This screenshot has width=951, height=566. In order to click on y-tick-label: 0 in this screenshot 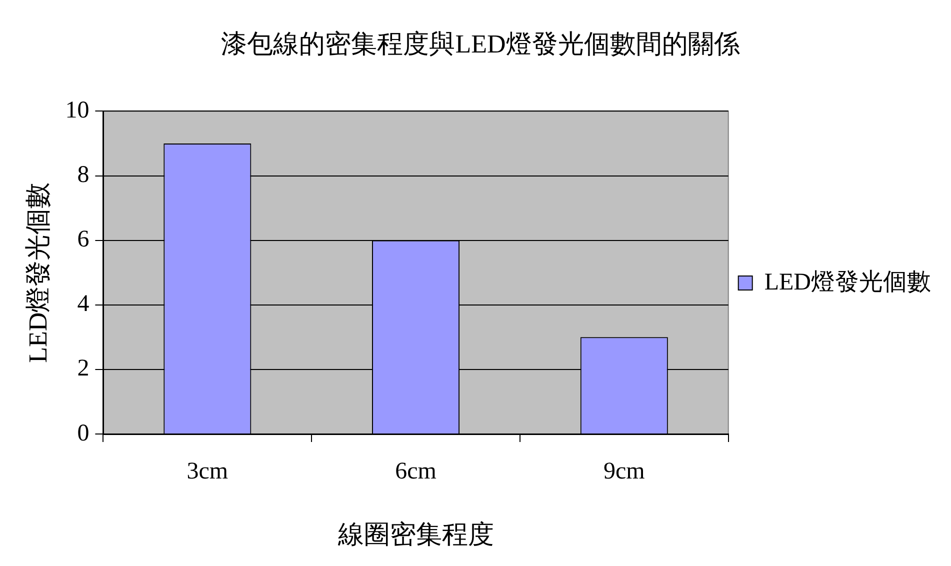, I will do `click(83, 433)`.